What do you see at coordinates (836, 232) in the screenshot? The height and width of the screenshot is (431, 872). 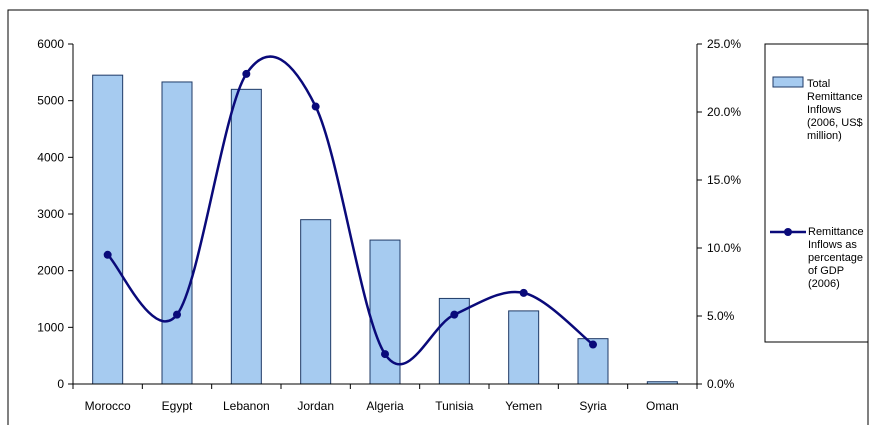 I see `legend-line-label: Remittance` at bounding box center [836, 232].